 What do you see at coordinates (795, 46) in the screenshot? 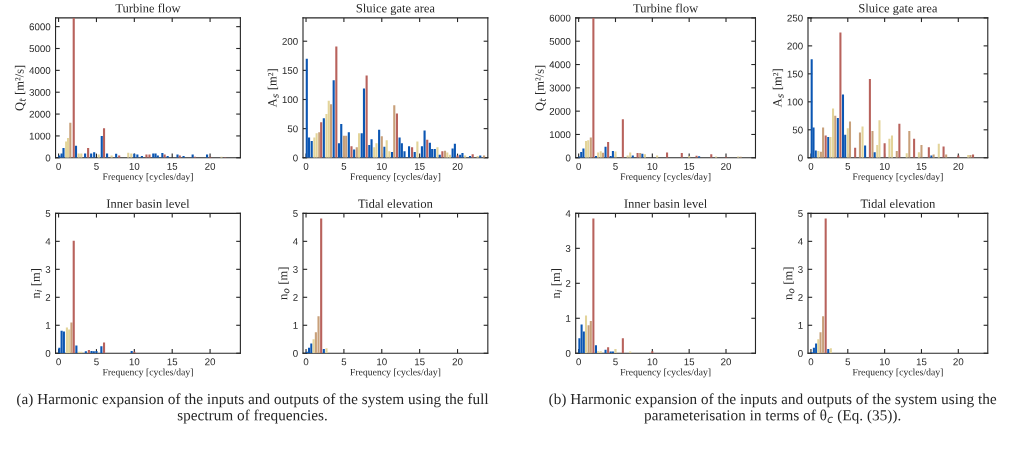
I see `y-tick-label: 200` at bounding box center [795, 46].